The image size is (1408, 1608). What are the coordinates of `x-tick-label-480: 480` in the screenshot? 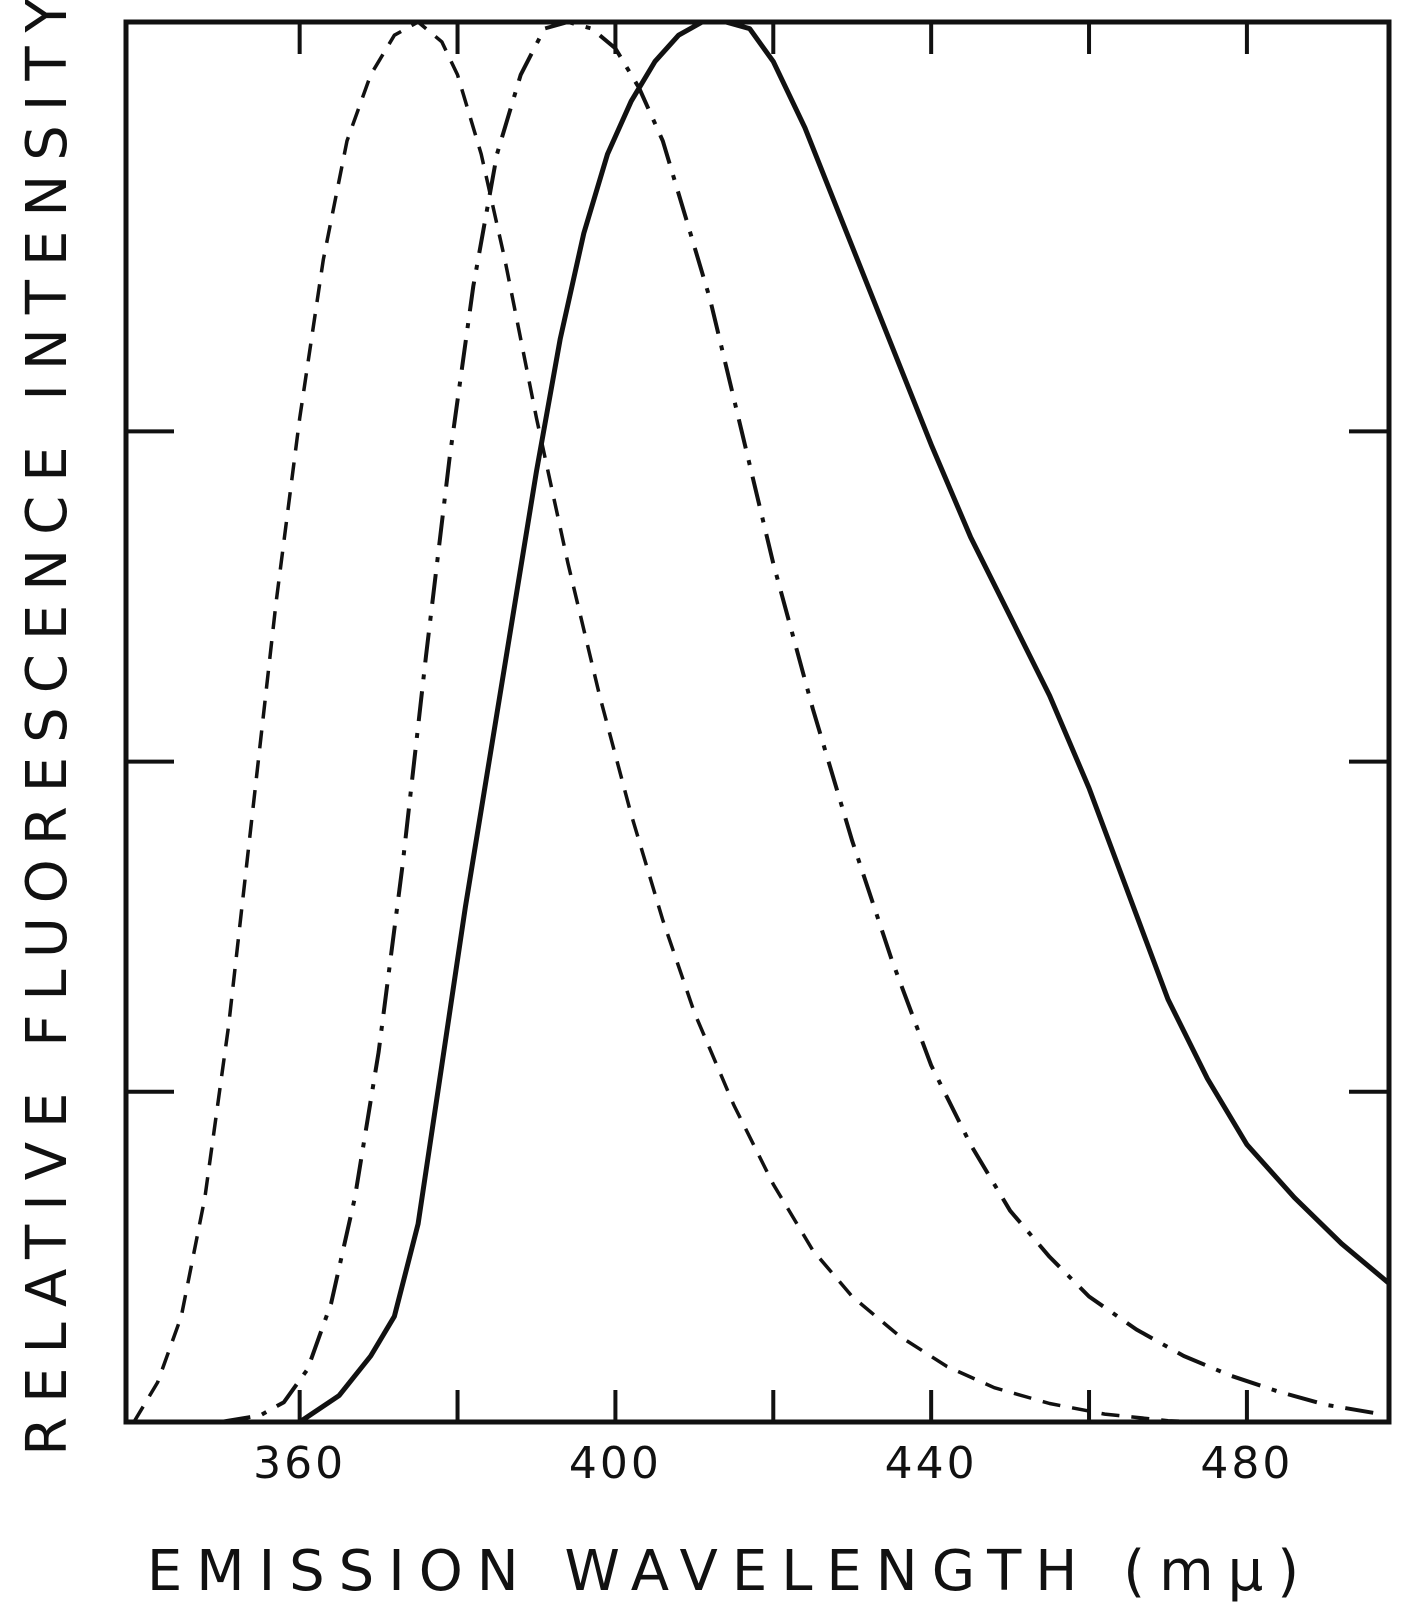 It's located at (1246, 1463).